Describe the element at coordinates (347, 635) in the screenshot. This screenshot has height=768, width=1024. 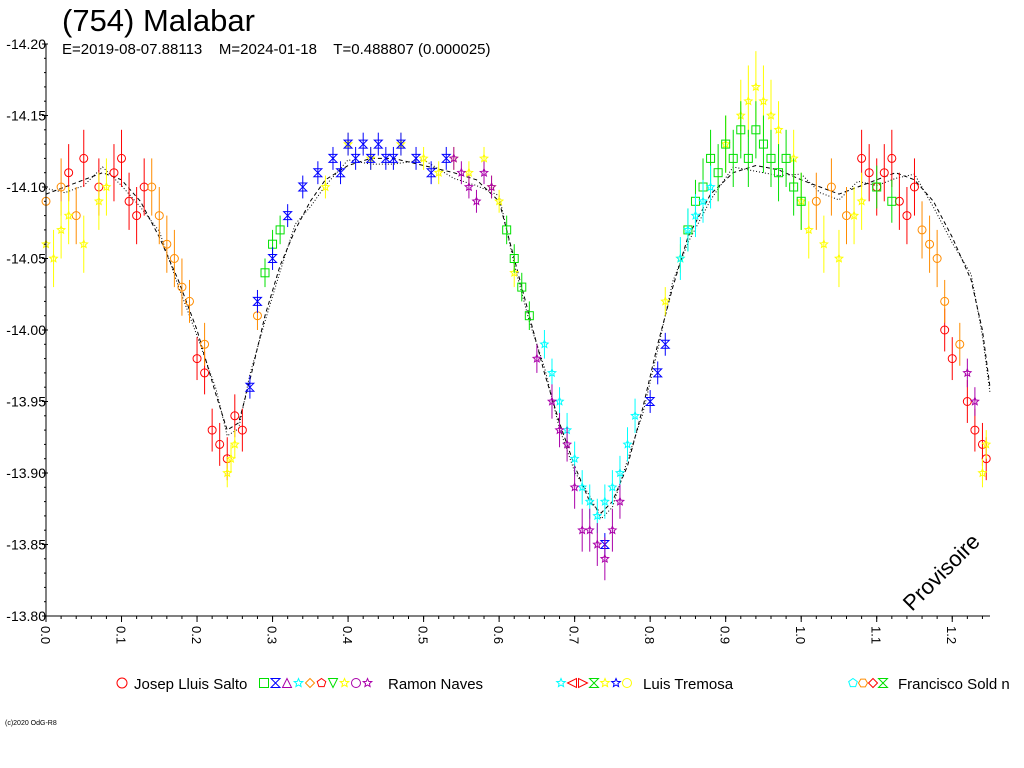
I see `x-tick-label: 0.4` at that location.